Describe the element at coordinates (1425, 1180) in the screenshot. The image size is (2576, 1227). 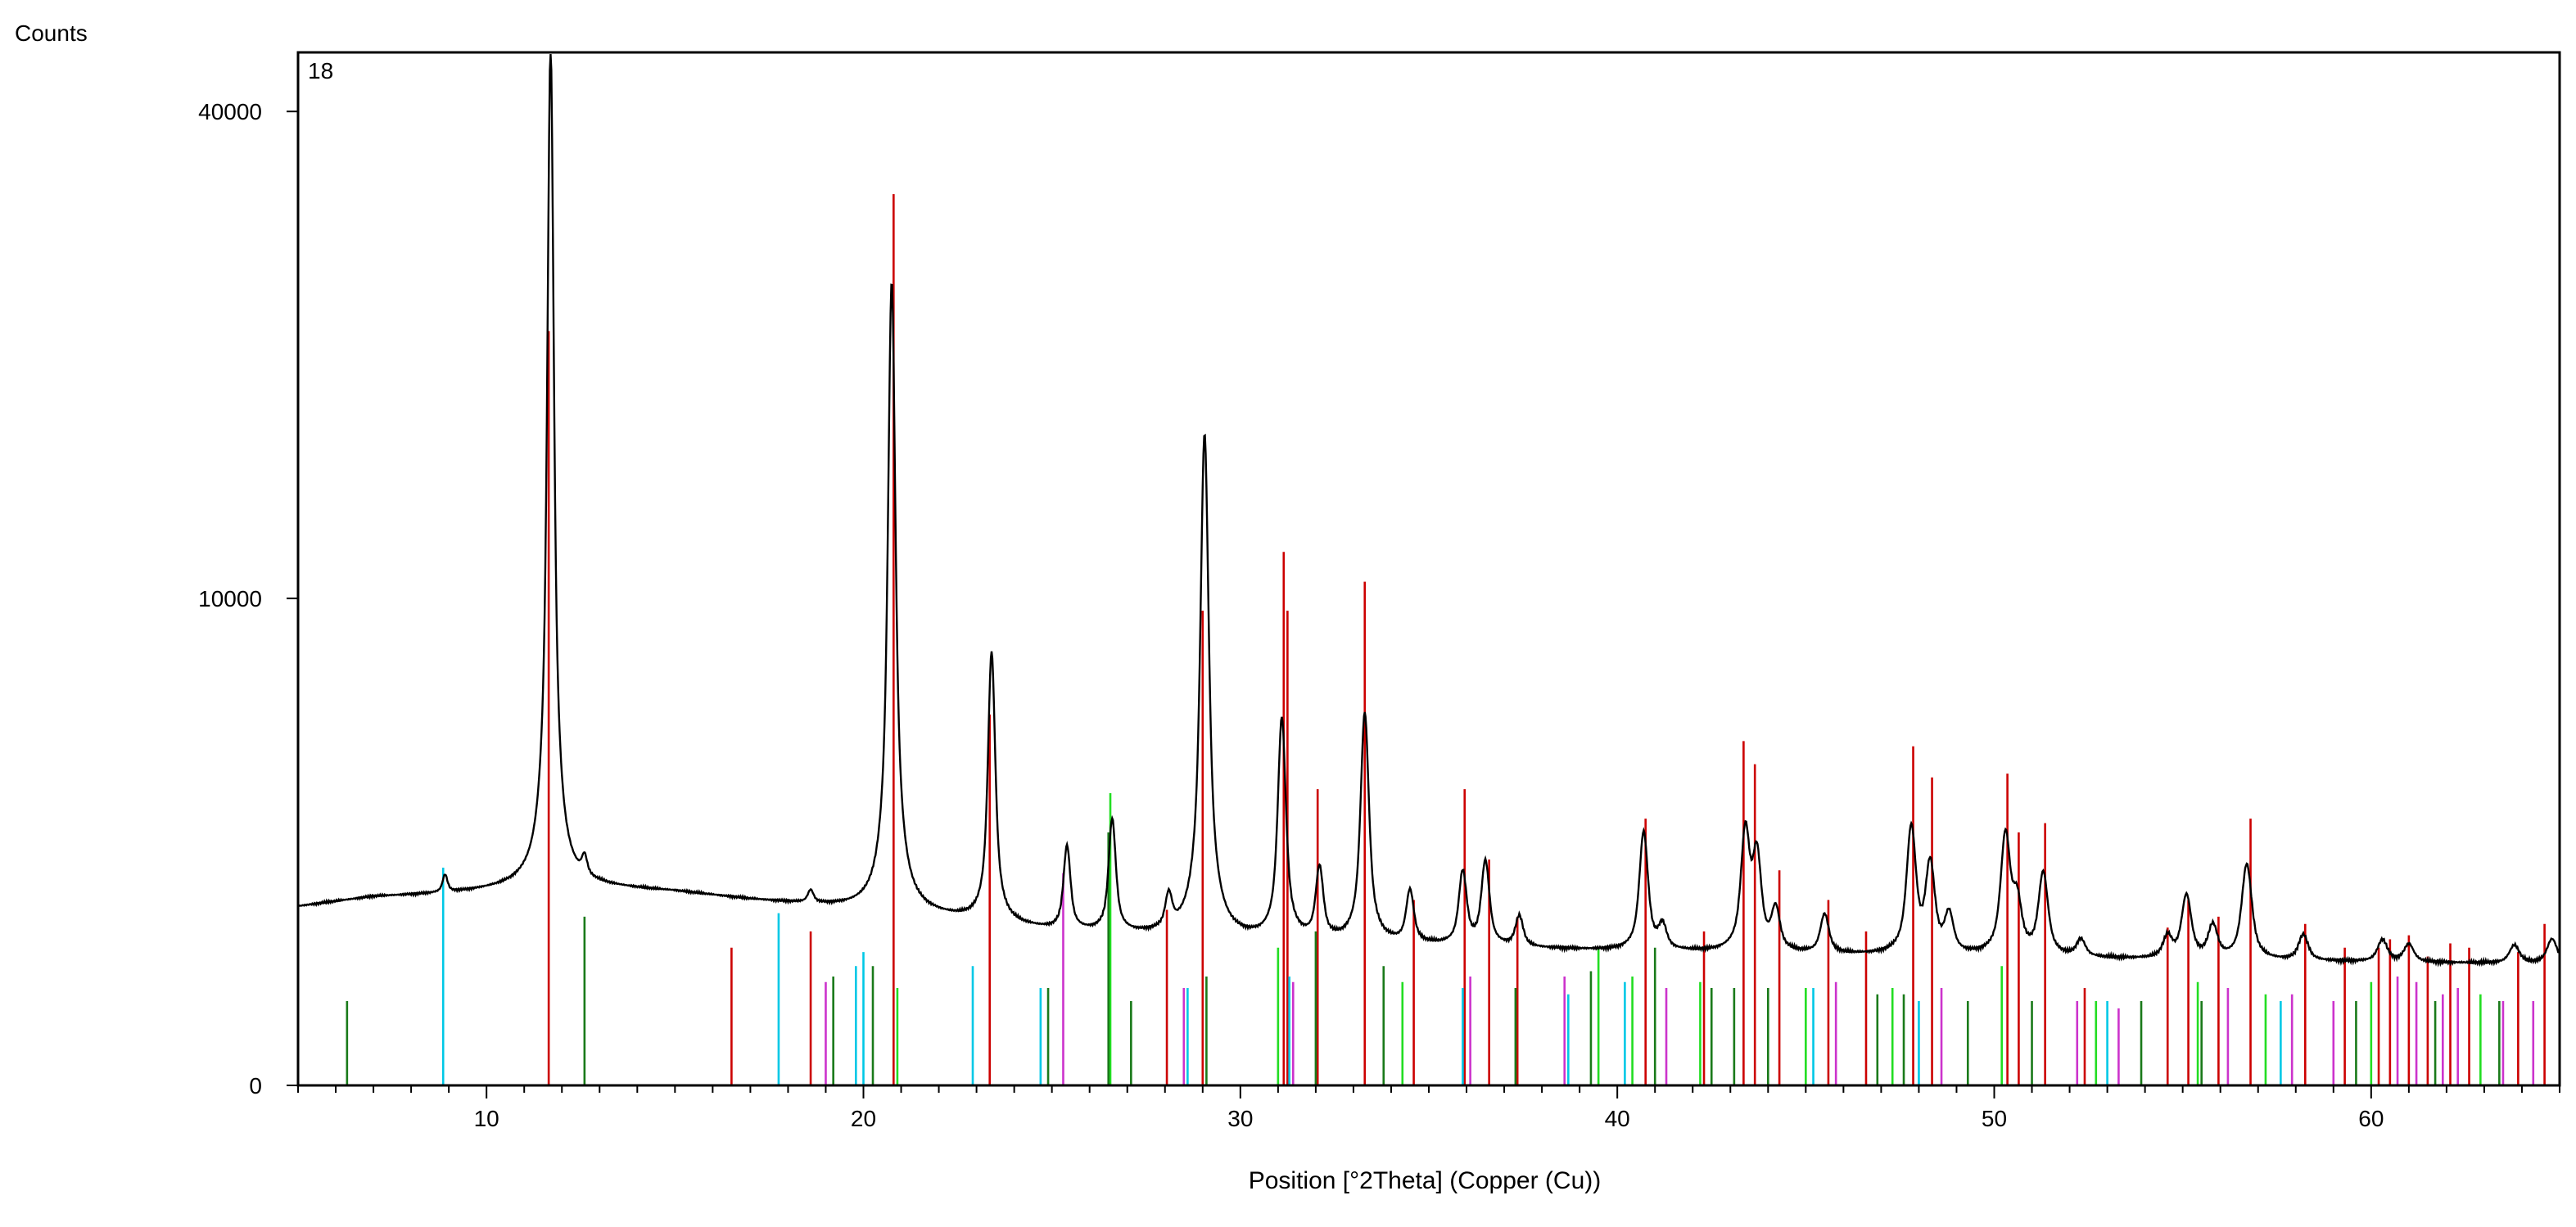
I see `x-axis-label: Position [°2Theta] (Copper (Cu))` at that location.